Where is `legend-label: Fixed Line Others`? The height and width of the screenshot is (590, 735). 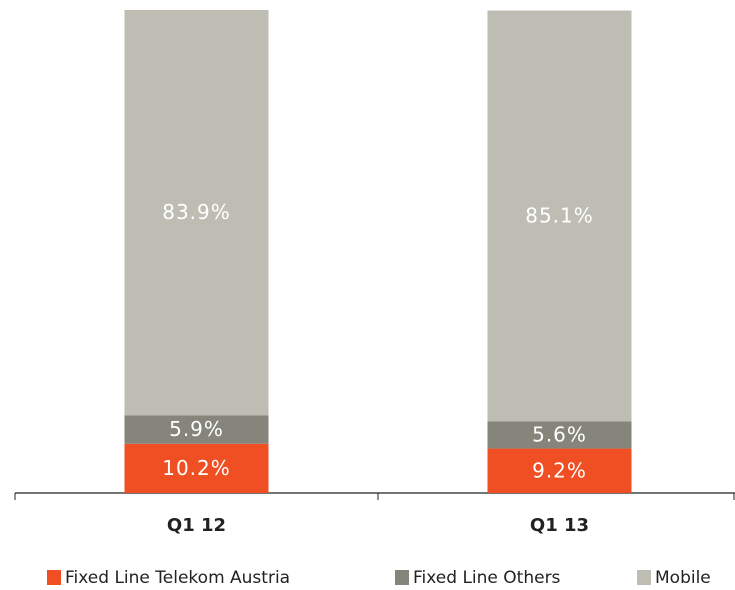
legend-label: Fixed Line Others is located at coordinates (487, 578).